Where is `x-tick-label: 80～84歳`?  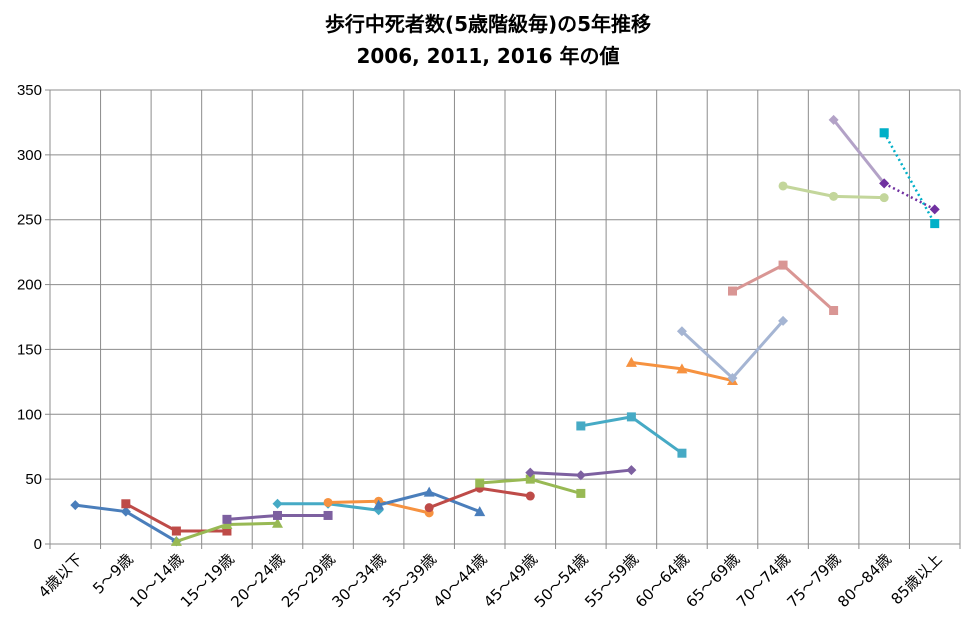 x-tick-label: 80～84歳 is located at coordinates (864, 580).